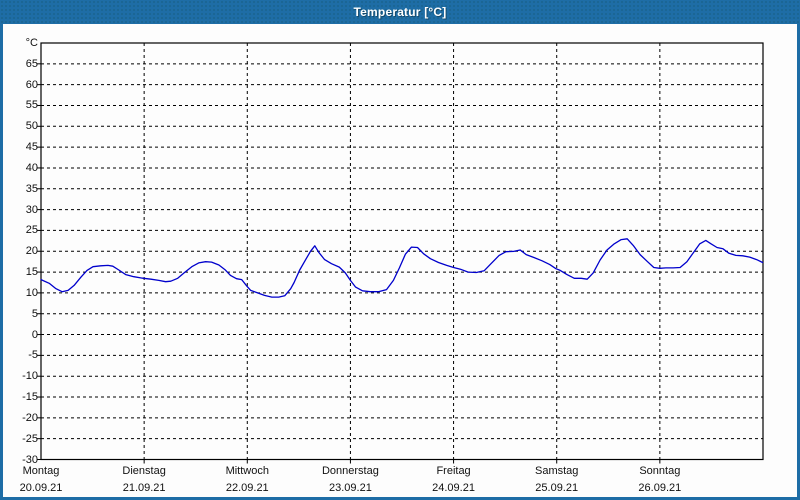 Image resolution: width=800 pixels, height=500 pixels. I want to click on window-titlebar: Temperatur [°C], so click(400, 12).